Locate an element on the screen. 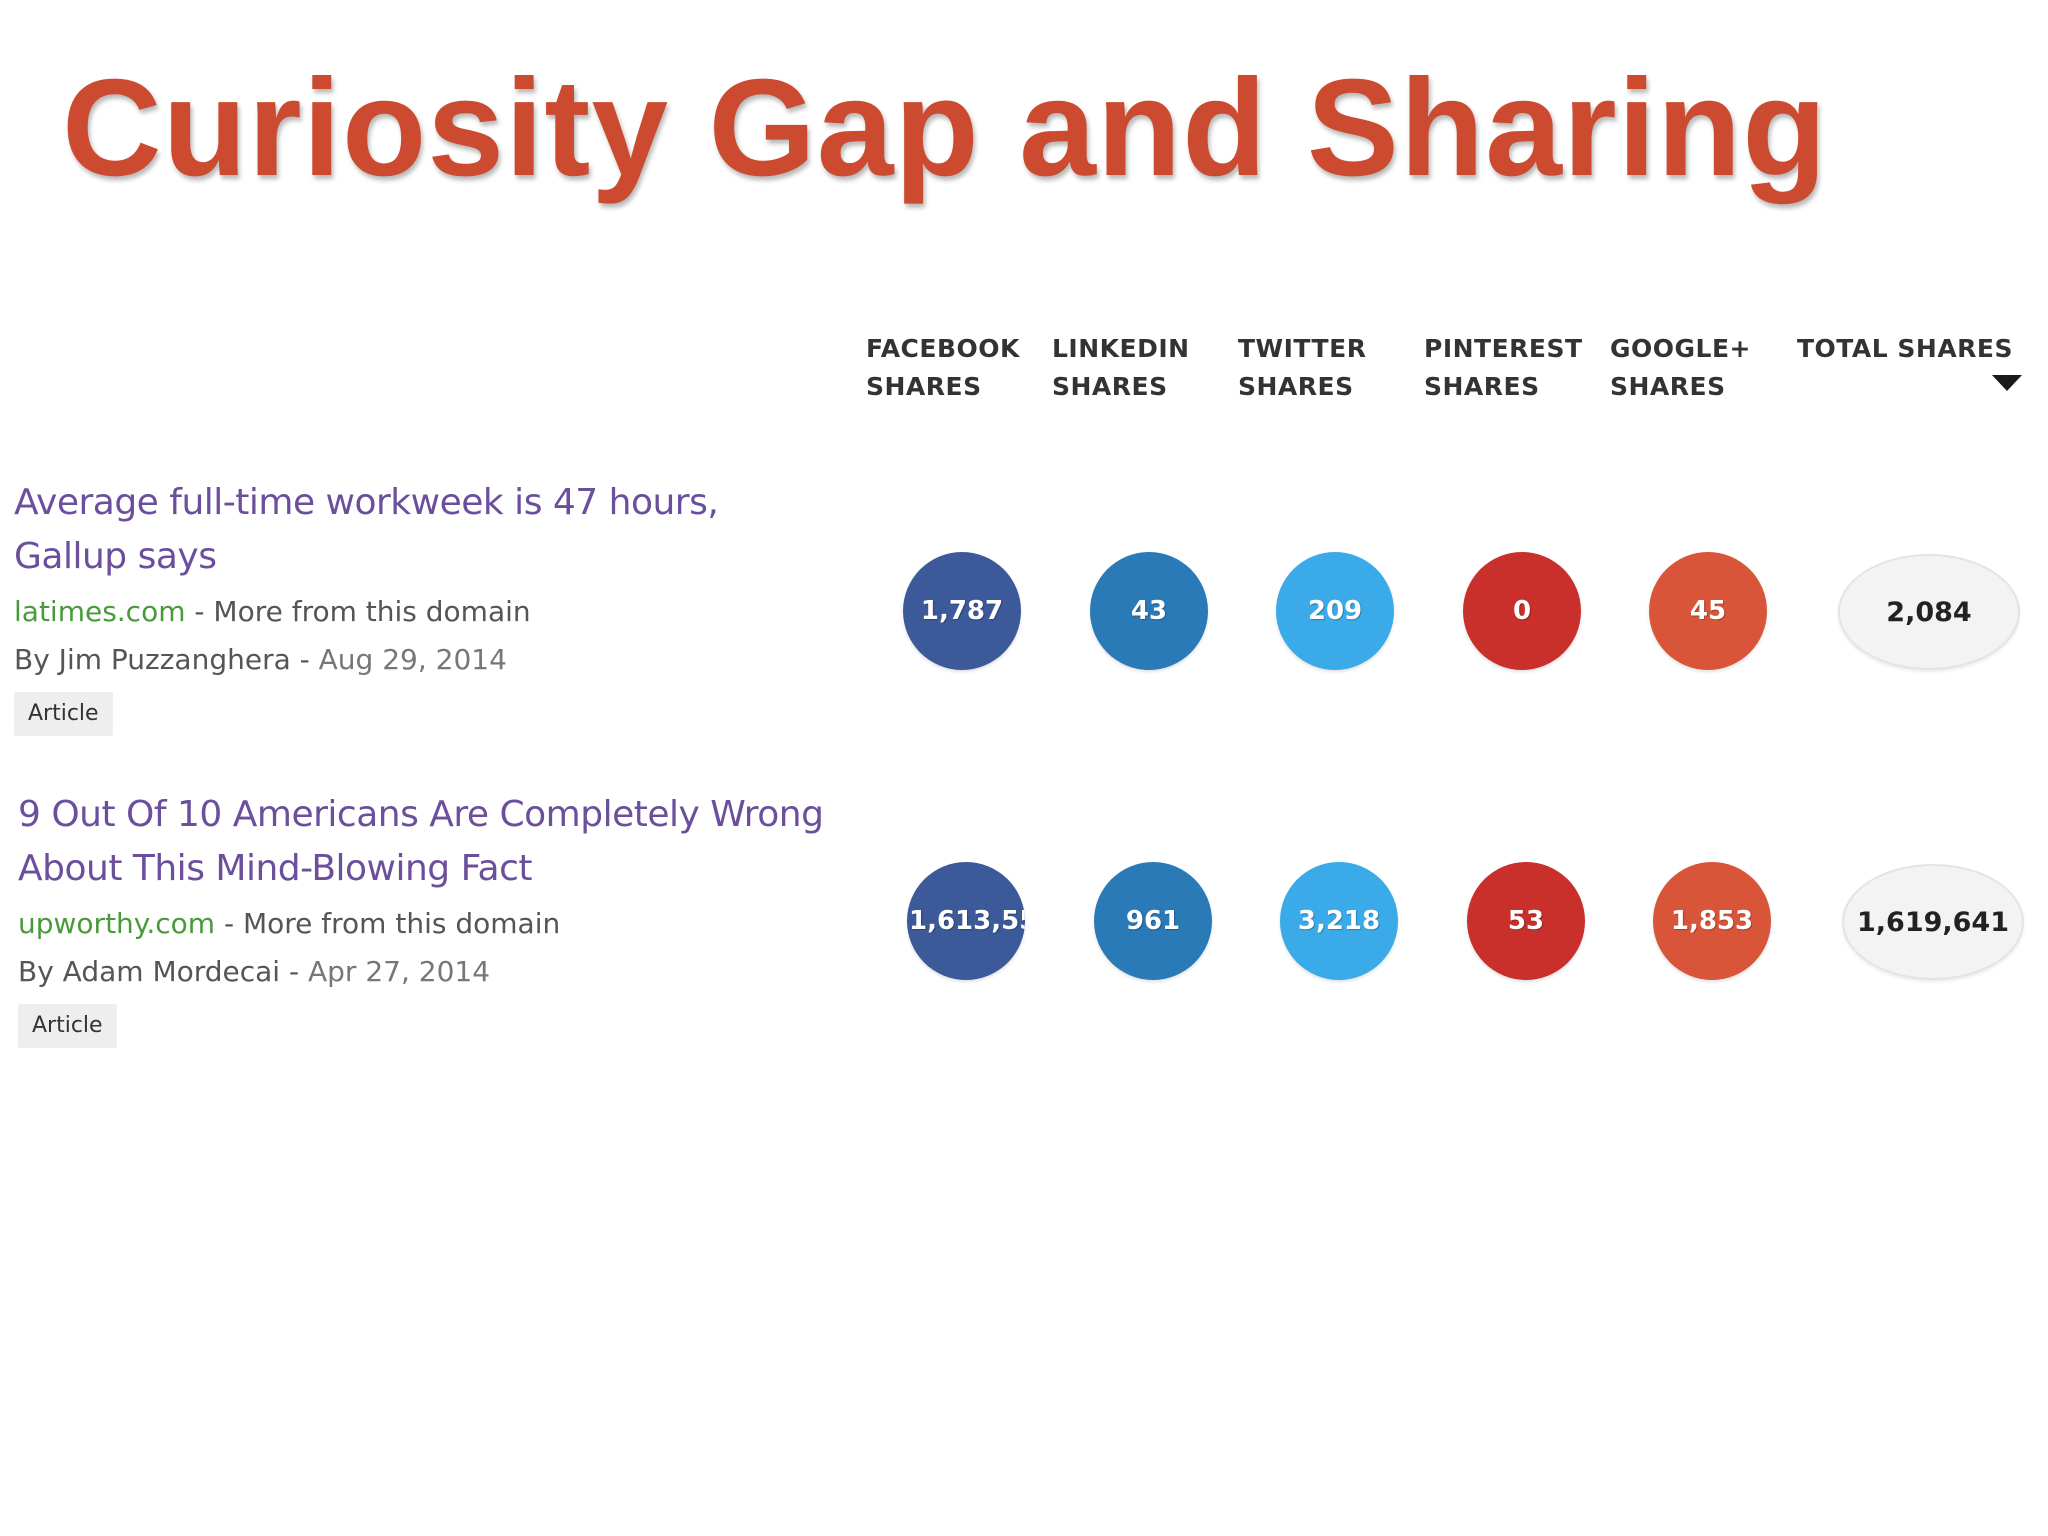 Image resolution: width=2048 pixels, height=1536 pixels. twitter-shares-bubble: 209 is located at coordinates (1335, 611).